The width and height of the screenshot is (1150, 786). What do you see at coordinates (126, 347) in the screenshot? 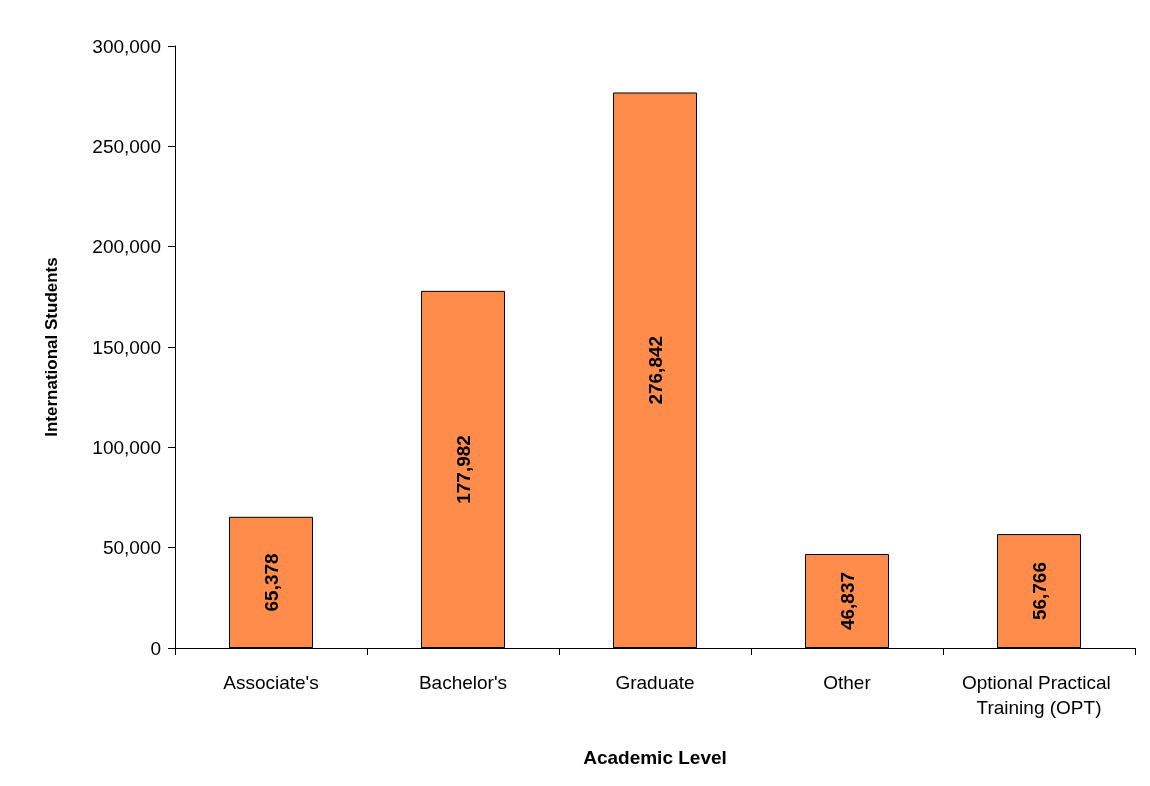
I see `y-tick-label: 150,000` at bounding box center [126, 347].